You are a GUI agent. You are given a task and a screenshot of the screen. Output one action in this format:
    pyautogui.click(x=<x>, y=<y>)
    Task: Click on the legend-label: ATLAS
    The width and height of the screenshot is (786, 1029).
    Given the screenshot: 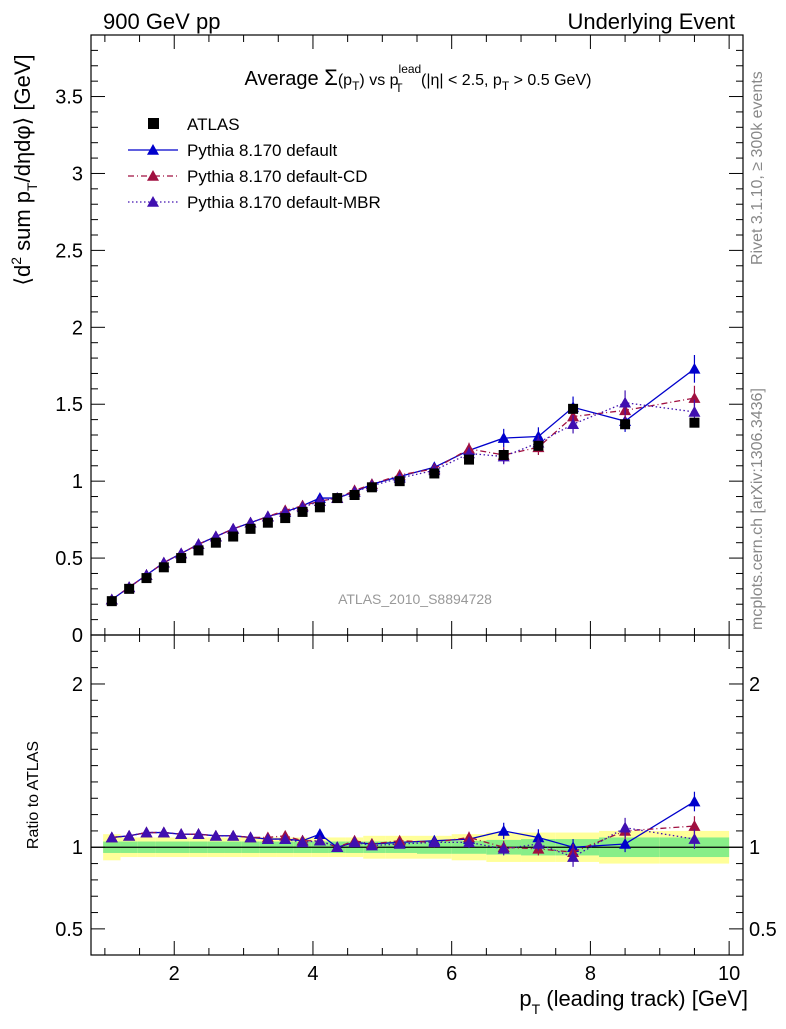 What is the action you would take?
    pyautogui.click(x=213, y=124)
    